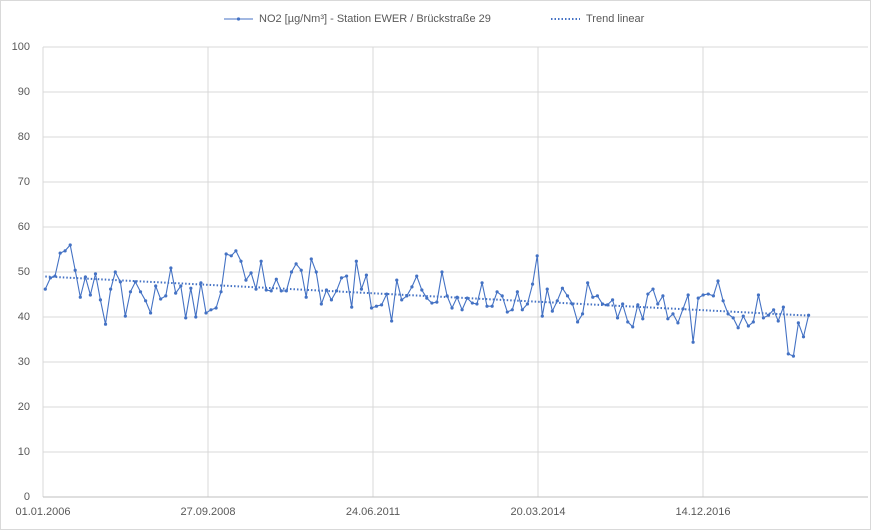 This screenshot has width=871, height=530. Describe the element at coordinates (24, 452) in the screenshot. I see `y-tick-label: 10` at that location.